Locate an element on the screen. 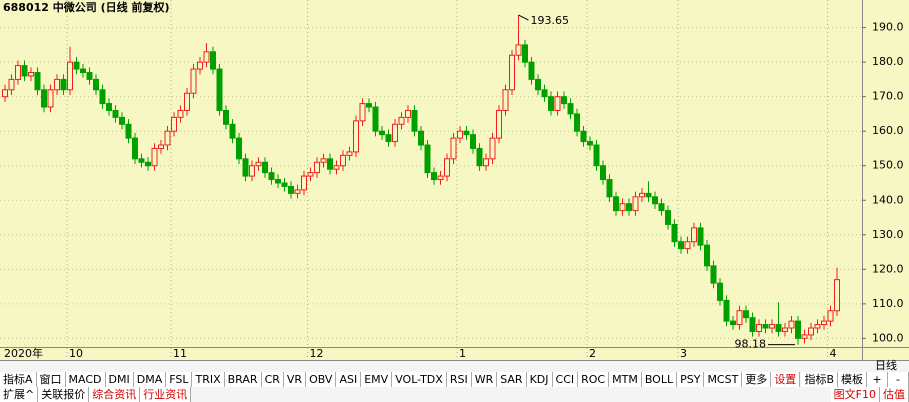  toolbar-button: MCST is located at coordinates (723, 379).